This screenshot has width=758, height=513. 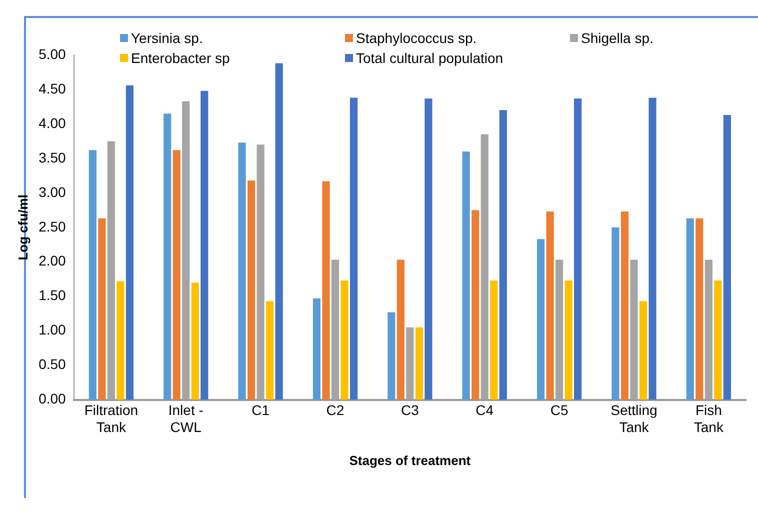 I want to click on x-tick-label: Filtration Tank, so click(x=111, y=418).